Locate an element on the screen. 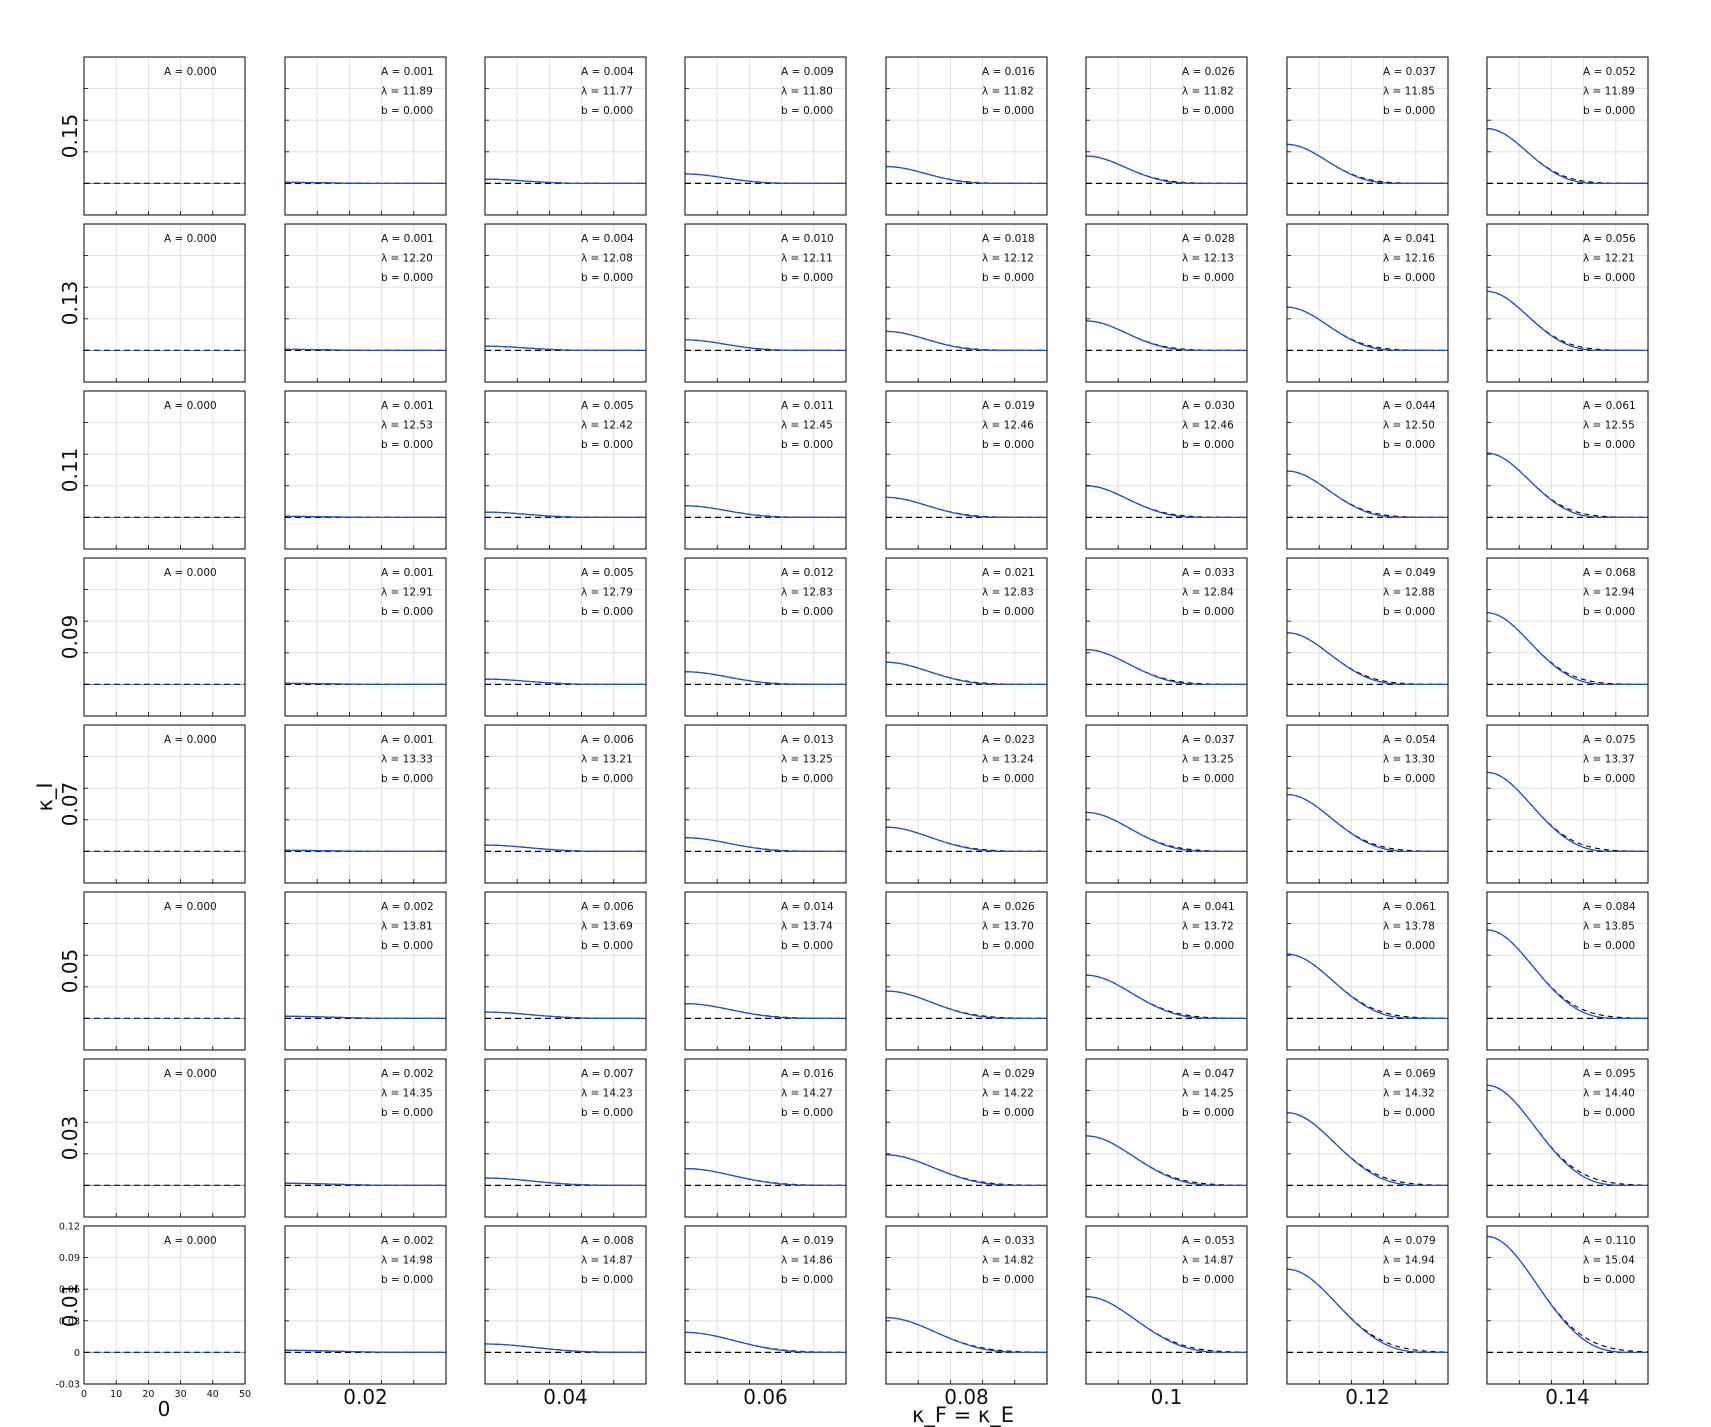  row-label-1: 0.13 is located at coordinates (70, 303).